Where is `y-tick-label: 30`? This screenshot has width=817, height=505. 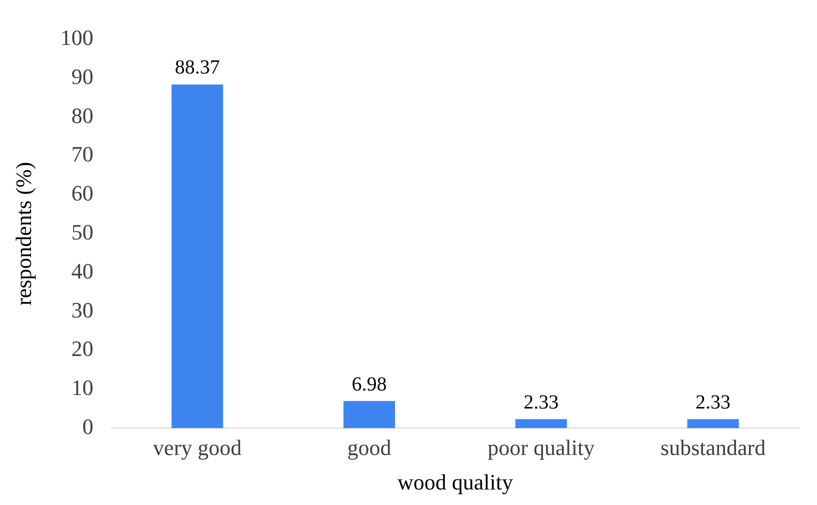
y-tick-label: 30 is located at coordinates (82, 309).